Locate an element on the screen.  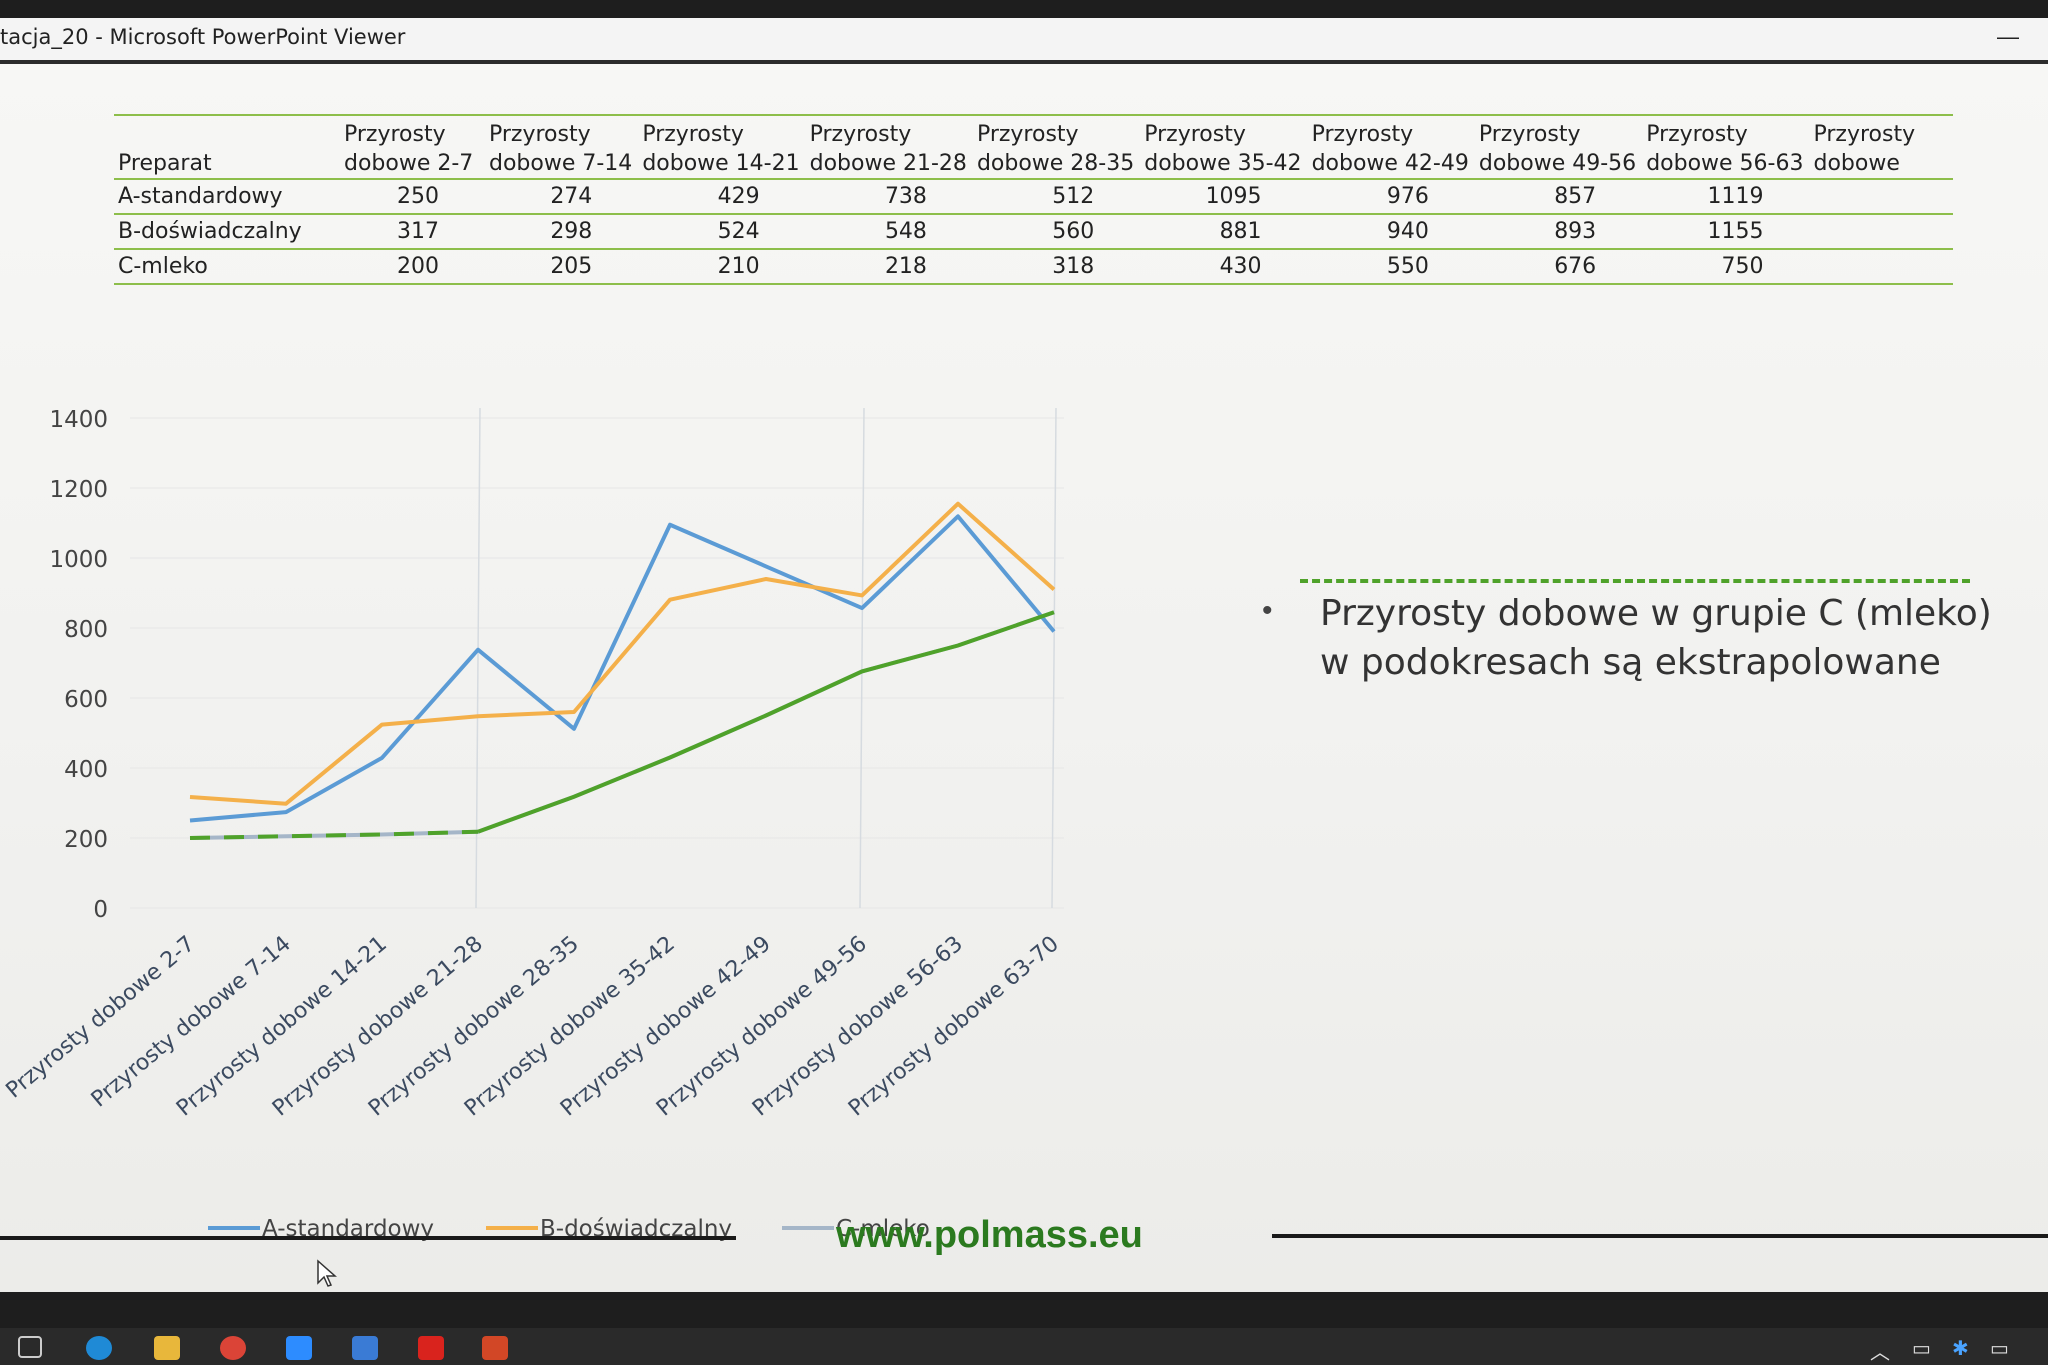
footer-divider-right is located at coordinates (1660, 1236).